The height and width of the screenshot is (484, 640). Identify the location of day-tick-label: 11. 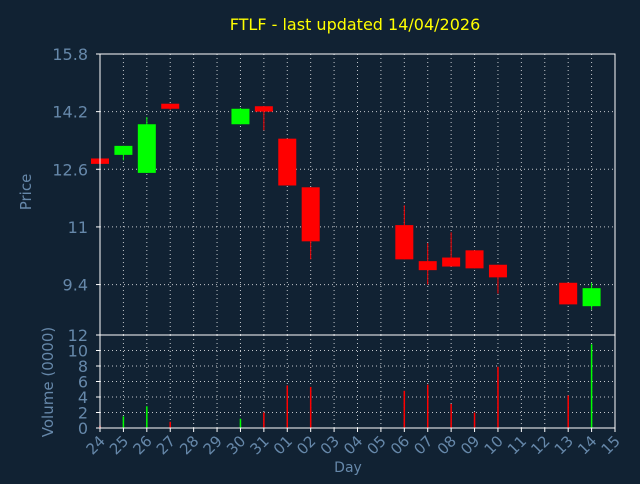
(517, 445).